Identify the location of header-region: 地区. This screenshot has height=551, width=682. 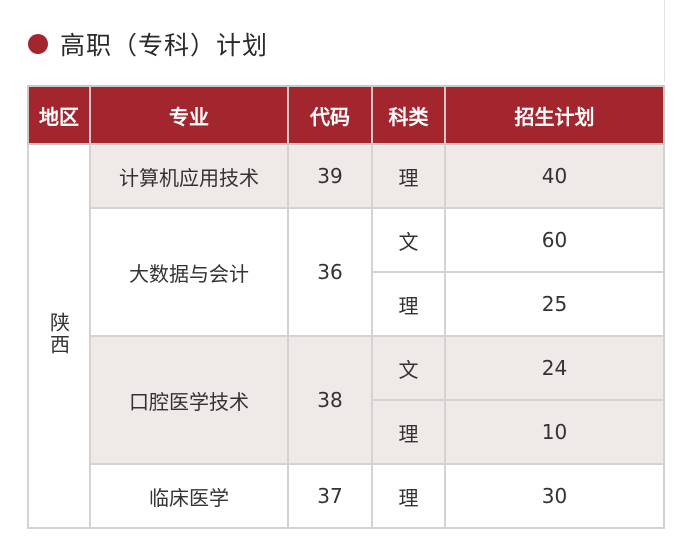
(59, 115).